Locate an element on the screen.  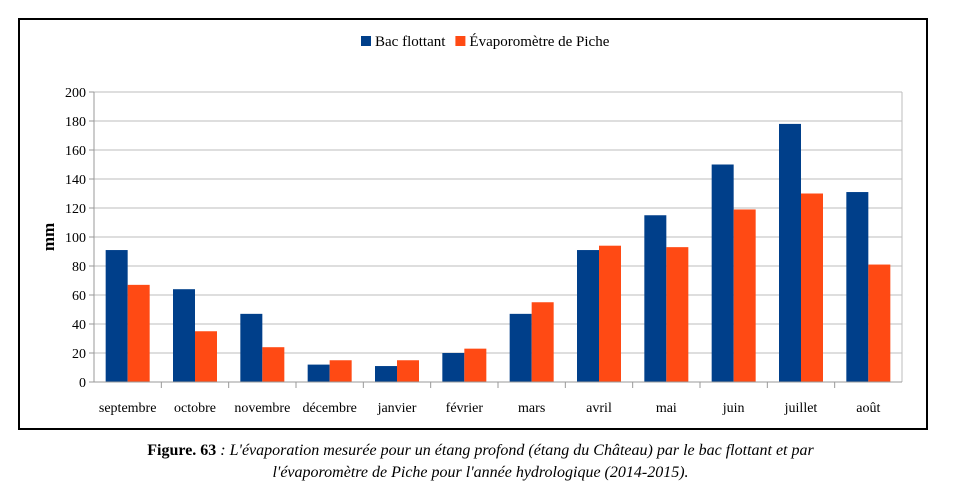
legend-swatch-bac-flottant is located at coordinates (366, 41).